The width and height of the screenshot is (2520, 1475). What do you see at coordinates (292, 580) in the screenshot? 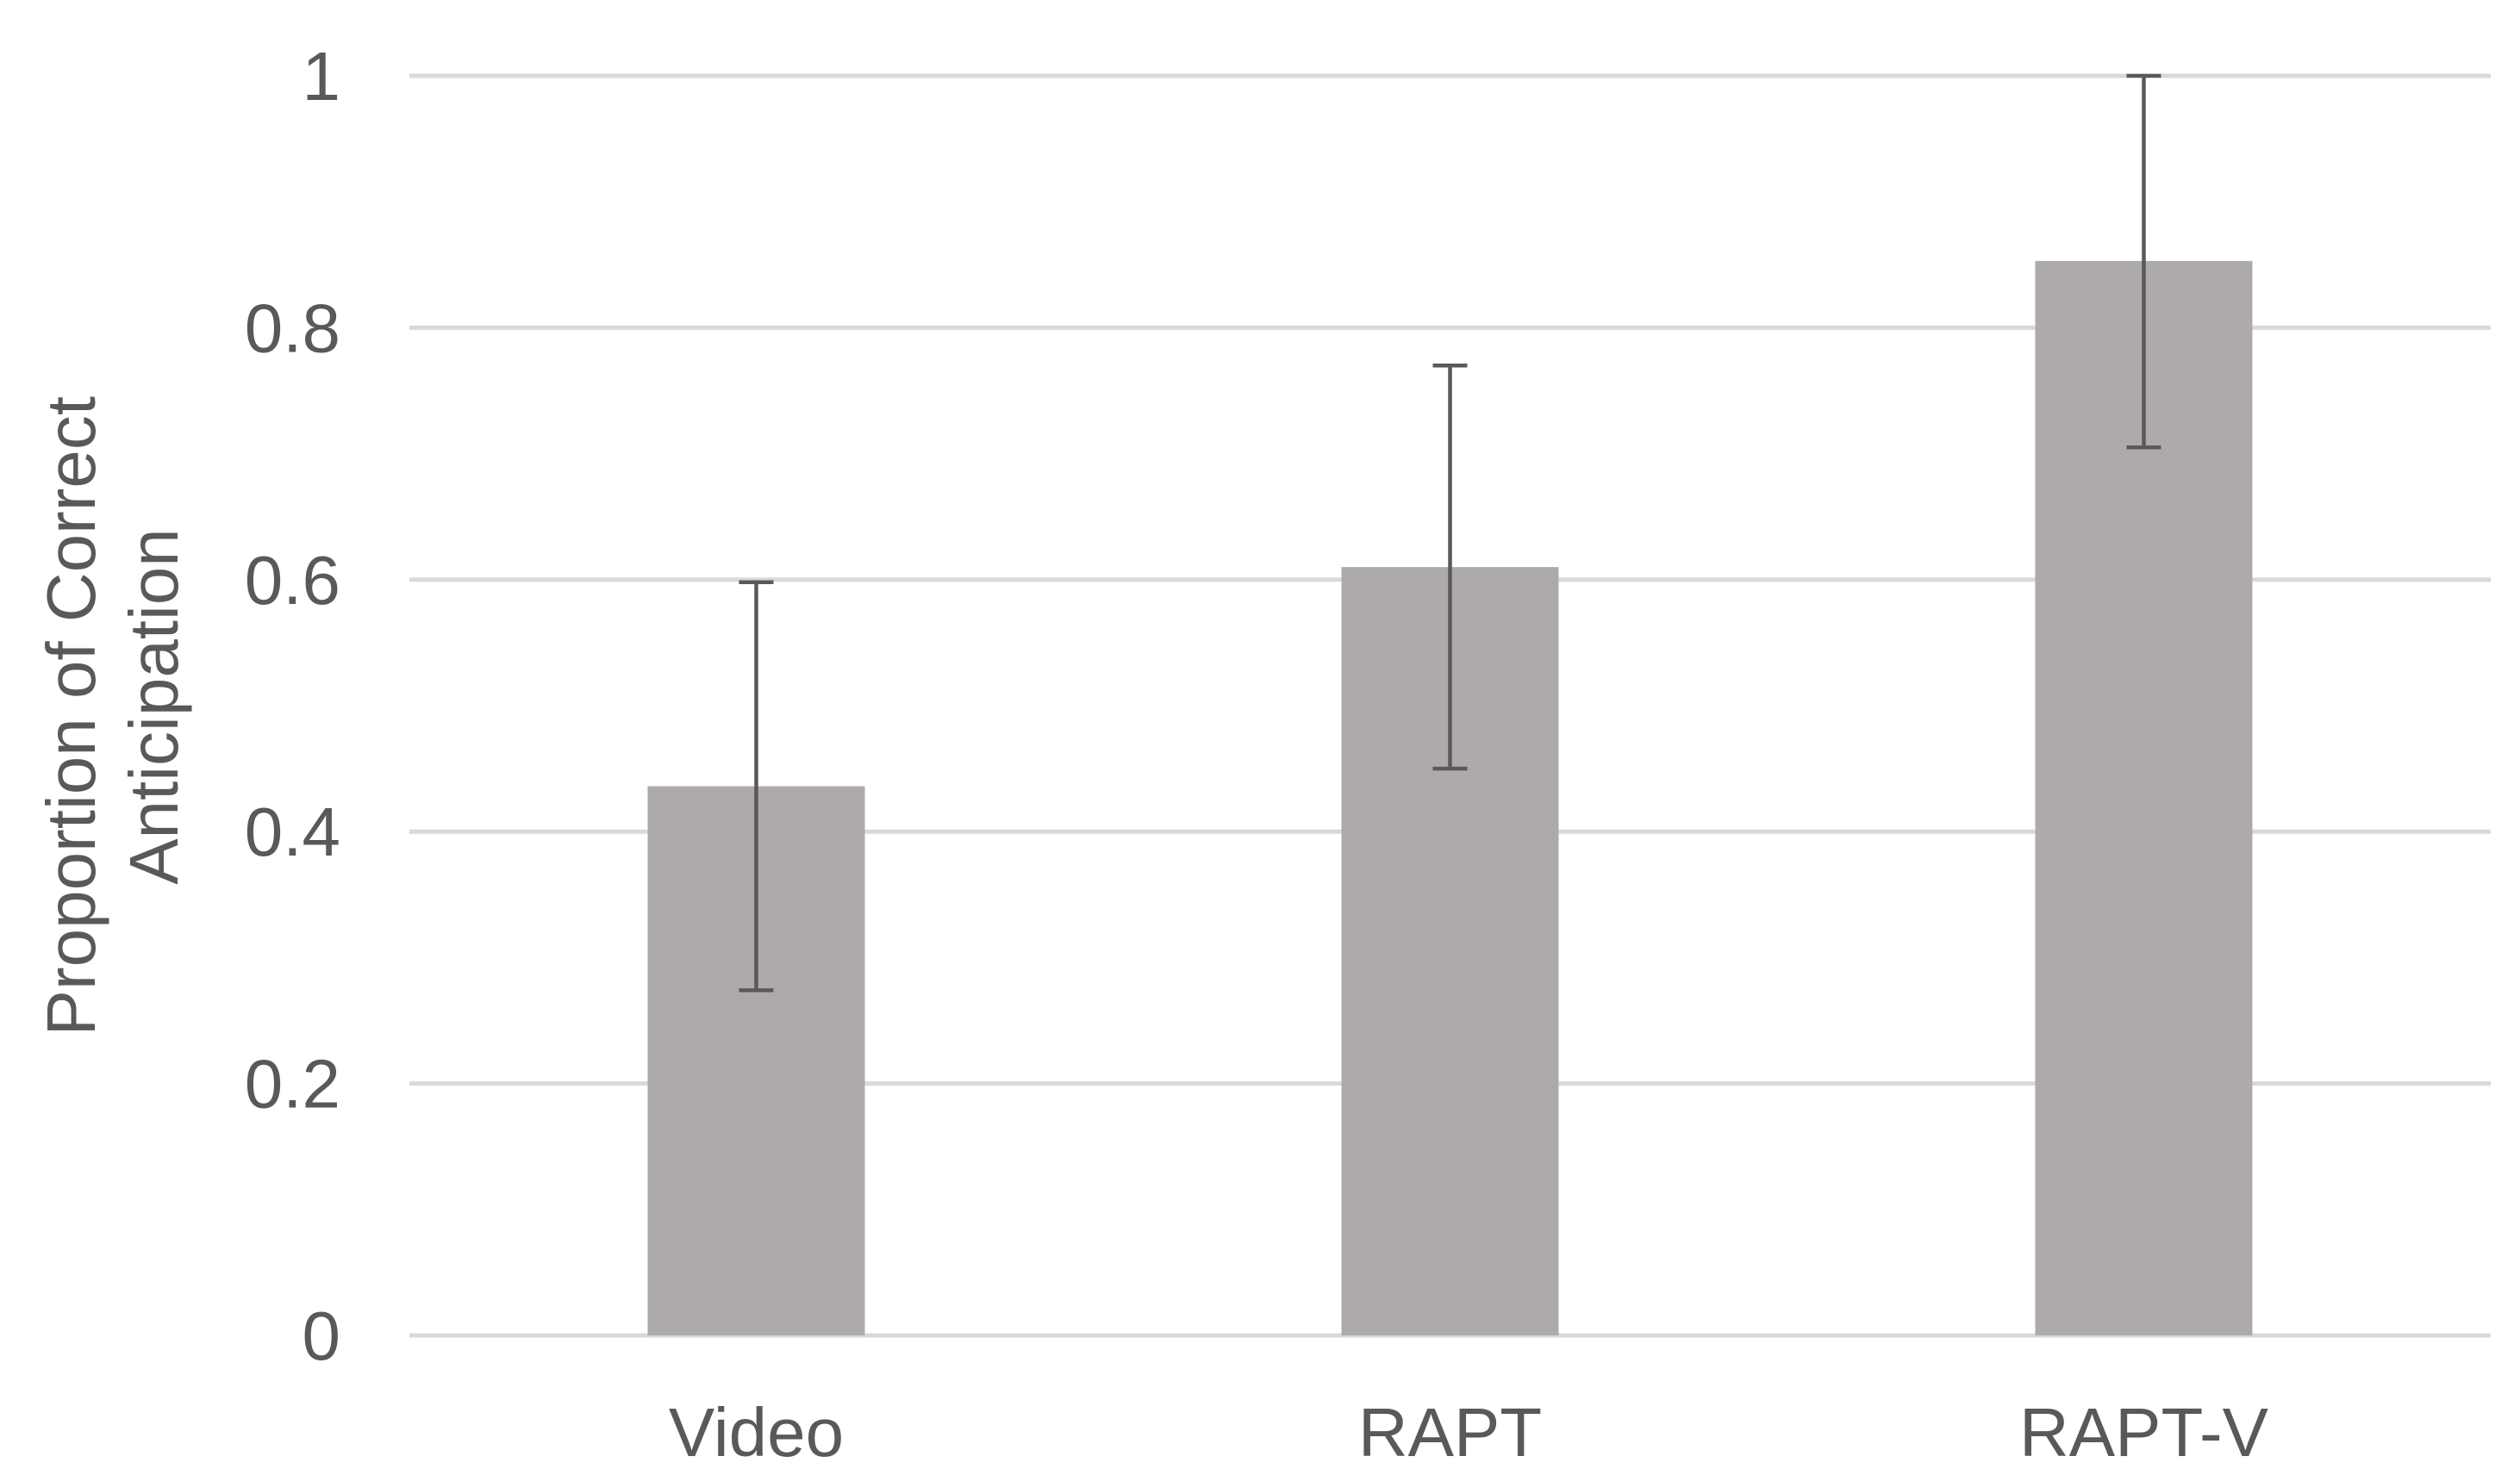
I see `y-tick-label: 0.6` at bounding box center [292, 580].